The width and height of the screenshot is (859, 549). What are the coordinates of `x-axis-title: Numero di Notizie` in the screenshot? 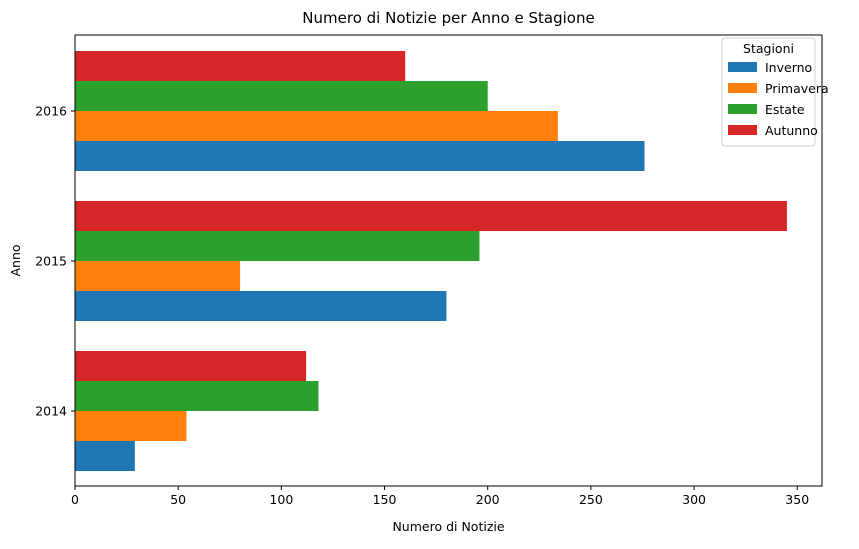 It's located at (448, 526).